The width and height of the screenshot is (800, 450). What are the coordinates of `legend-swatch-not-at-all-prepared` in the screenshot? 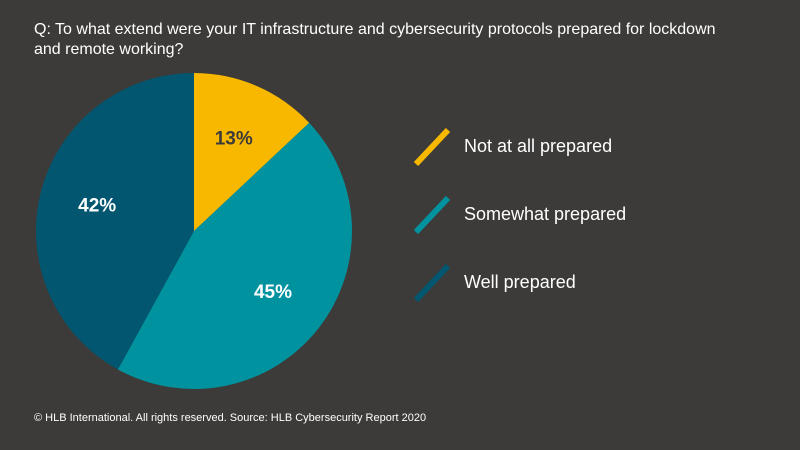 It's located at (432, 147).